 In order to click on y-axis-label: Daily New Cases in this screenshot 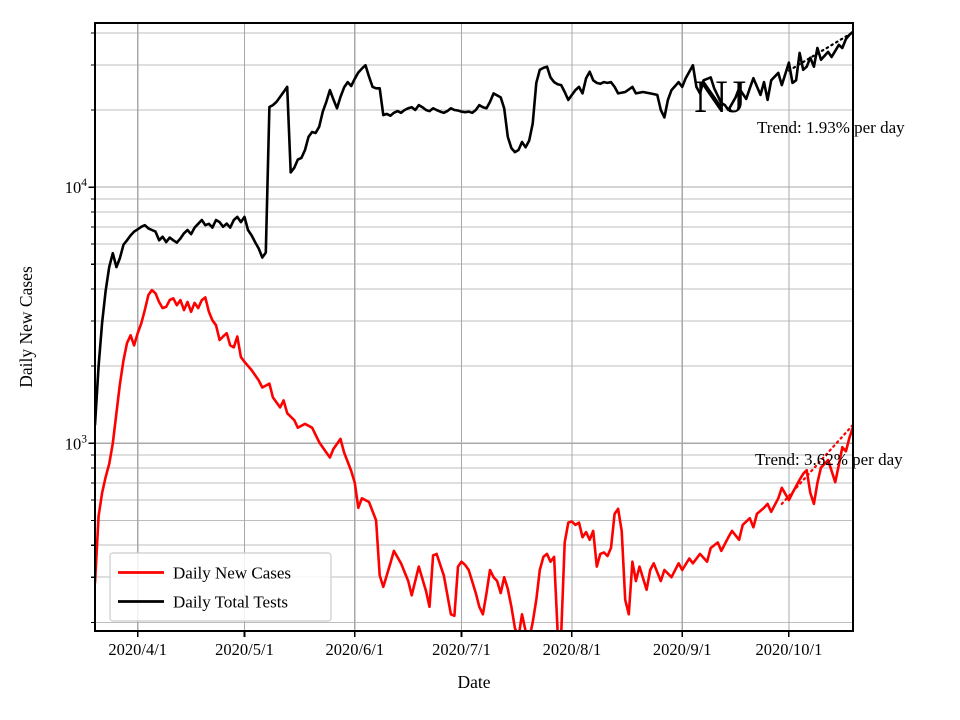, I will do `click(26, 327)`.